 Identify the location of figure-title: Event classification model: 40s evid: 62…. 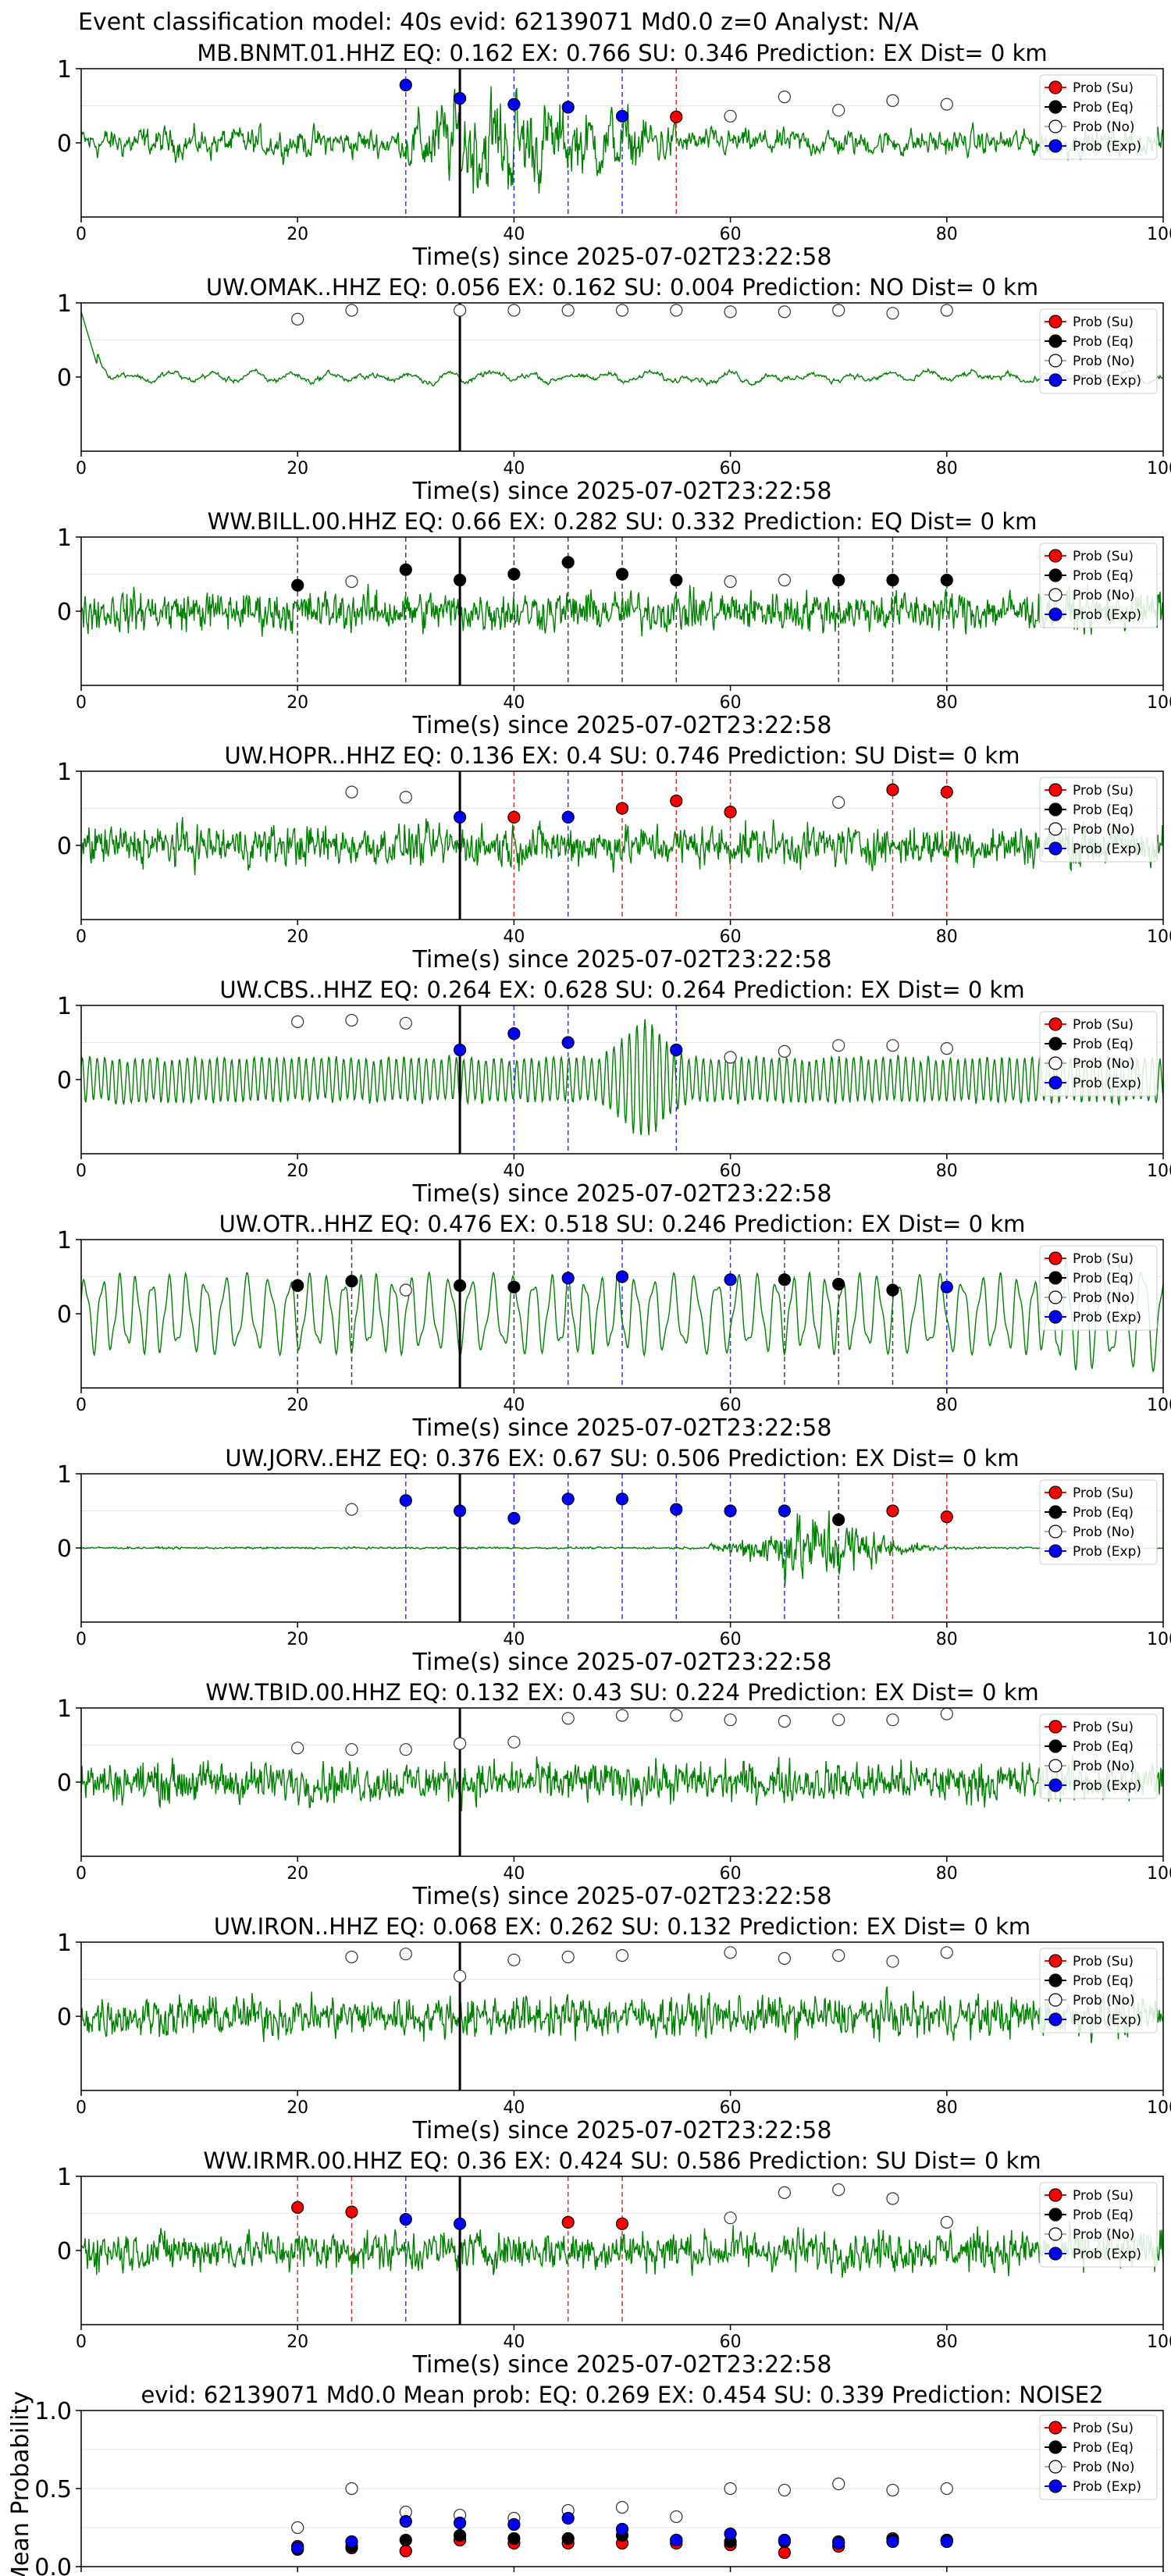
(498, 22).